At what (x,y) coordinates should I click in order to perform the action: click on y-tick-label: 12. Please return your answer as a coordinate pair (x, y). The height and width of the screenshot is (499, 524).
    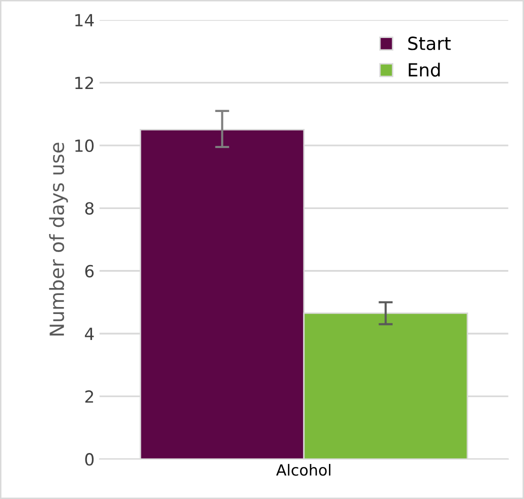
    Looking at the image, I should click on (84, 83).